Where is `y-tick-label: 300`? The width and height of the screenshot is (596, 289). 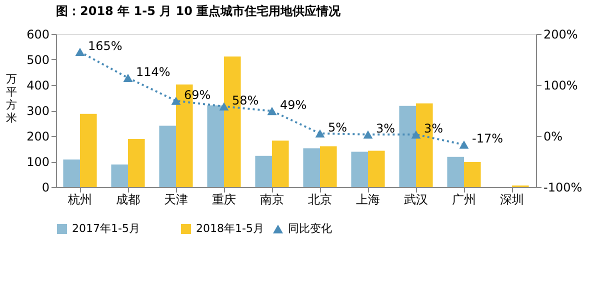
y-tick-label: 300 is located at coordinates (38, 111).